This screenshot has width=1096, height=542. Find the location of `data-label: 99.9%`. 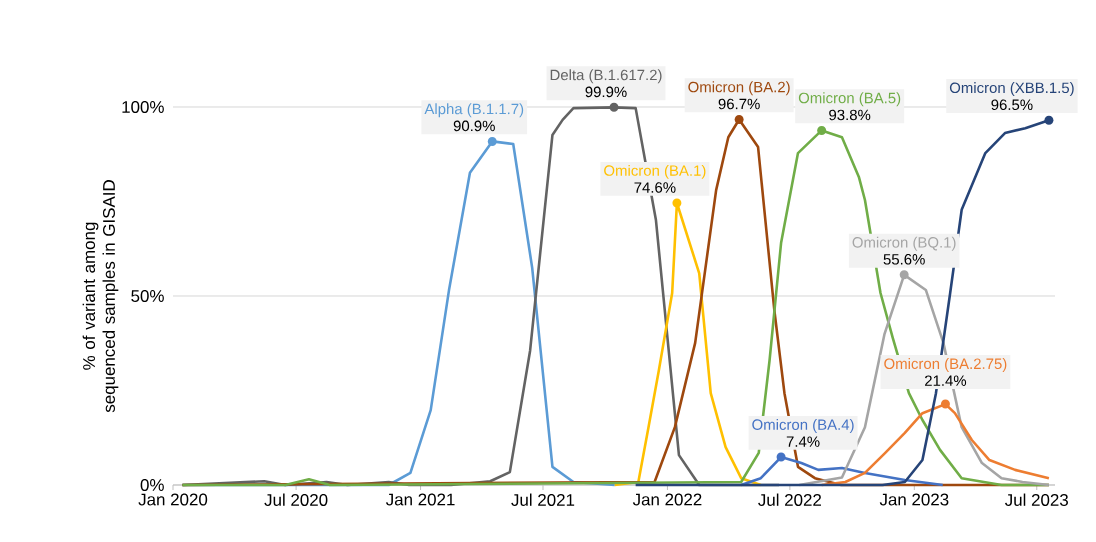

data-label: 99.9% is located at coordinates (606, 92).